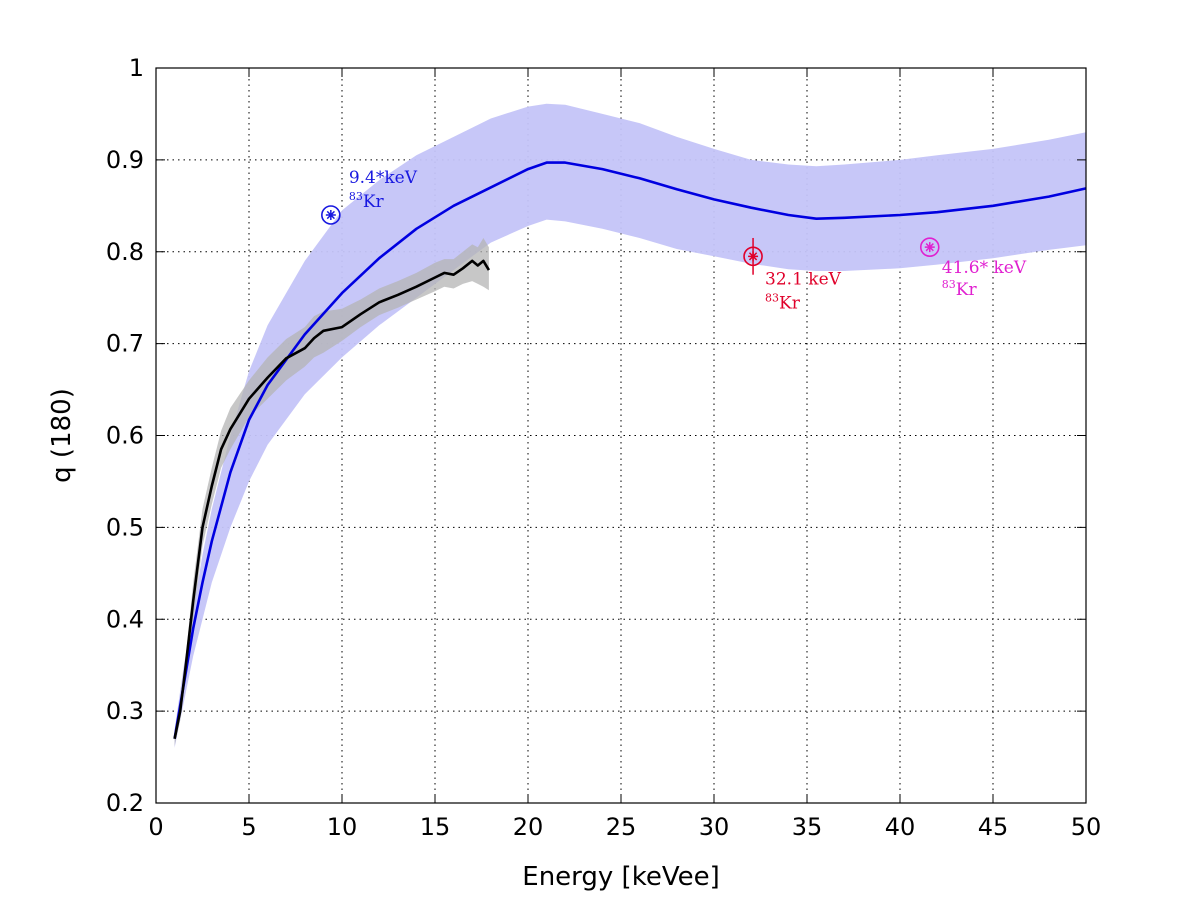 This screenshot has width=1200, height=901. I want to click on x-tick-label: 10, so click(342, 827).